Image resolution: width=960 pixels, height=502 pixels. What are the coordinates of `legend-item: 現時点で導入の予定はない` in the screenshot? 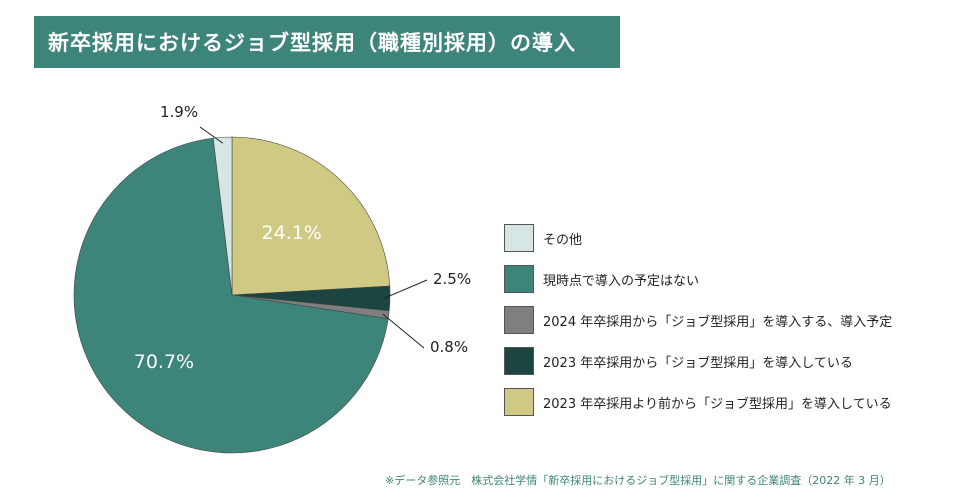 It's located at (698, 279).